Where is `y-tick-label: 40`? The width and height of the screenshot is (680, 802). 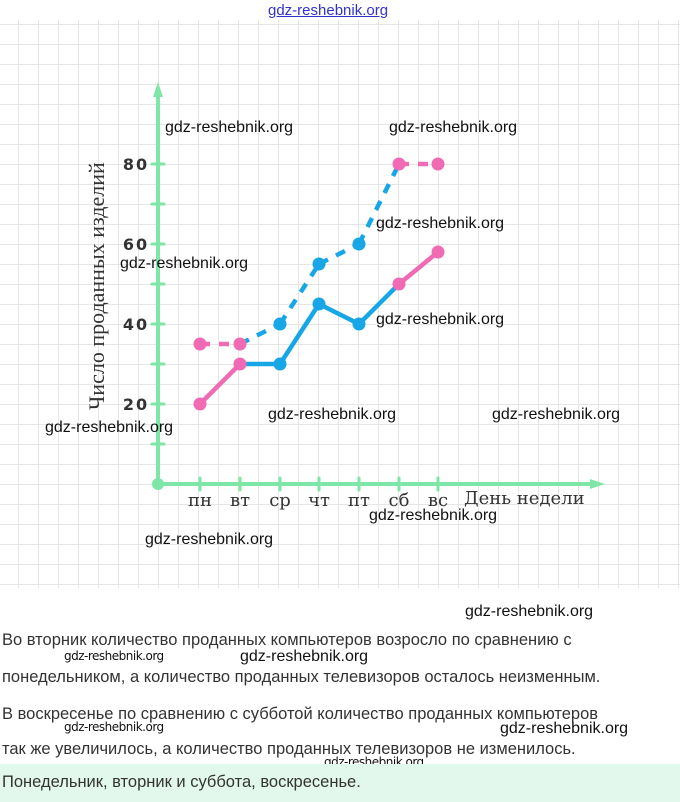 y-tick-label: 40 is located at coordinates (136, 324).